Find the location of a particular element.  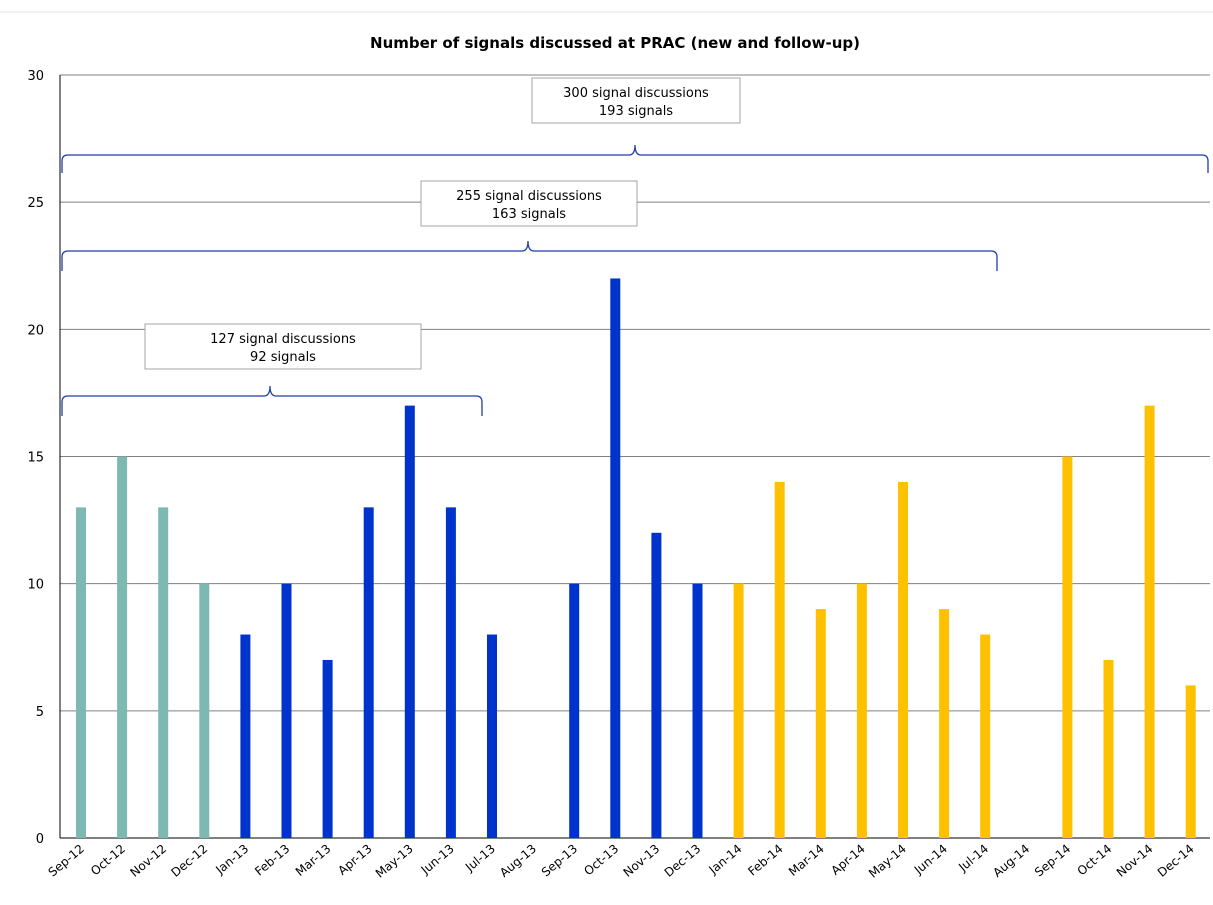

x-tick-label: May-13 is located at coordinates (394, 861).